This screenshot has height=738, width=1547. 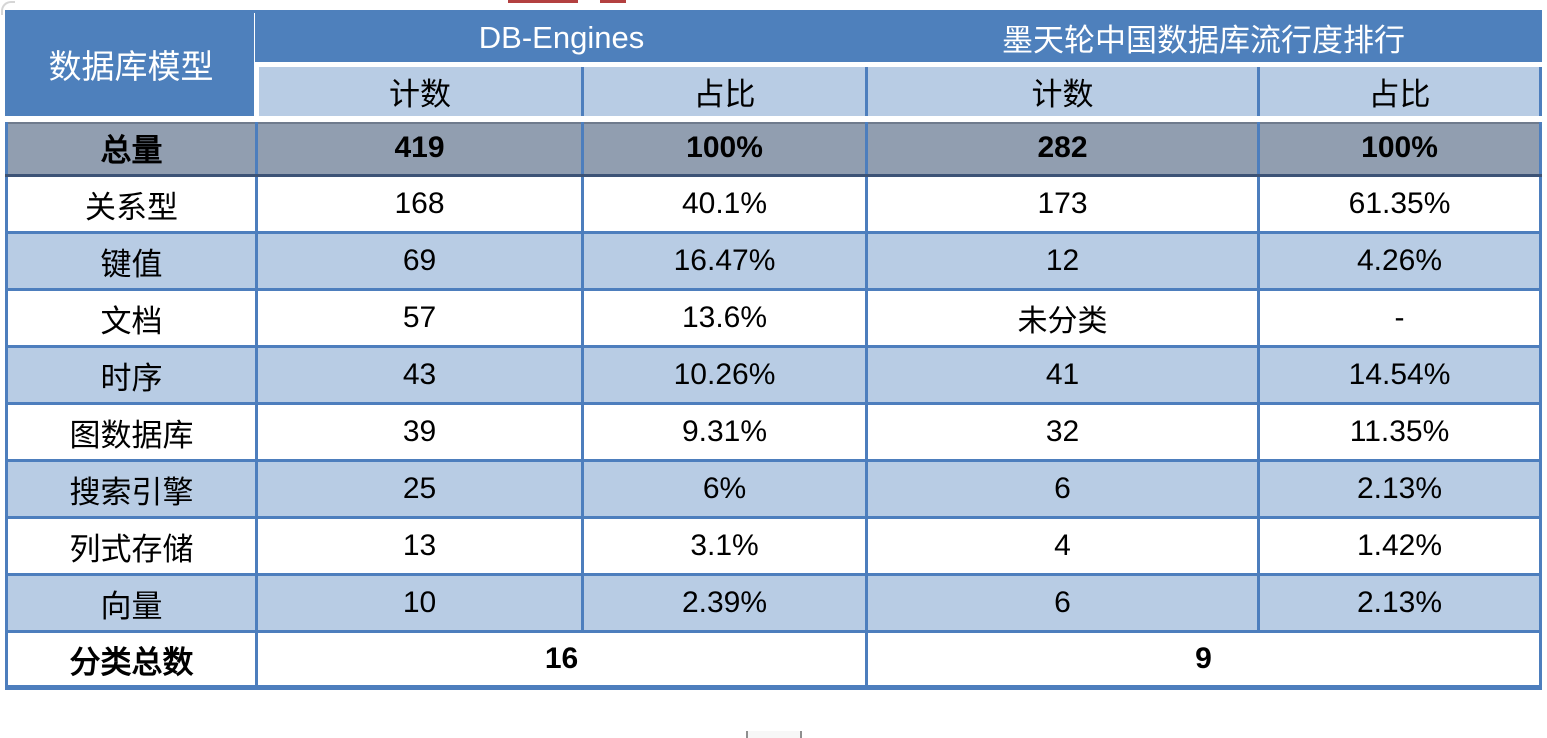 I want to click on row-label: 总量, so click(x=131, y=147).